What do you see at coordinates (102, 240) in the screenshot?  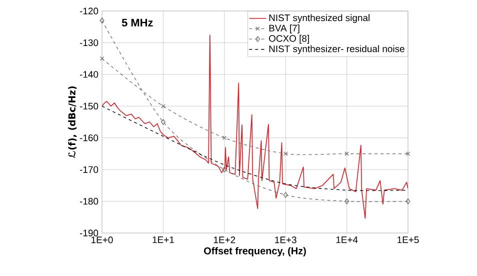 I see `x-tick-label: 1E+0` at bounding box center [102, 240].